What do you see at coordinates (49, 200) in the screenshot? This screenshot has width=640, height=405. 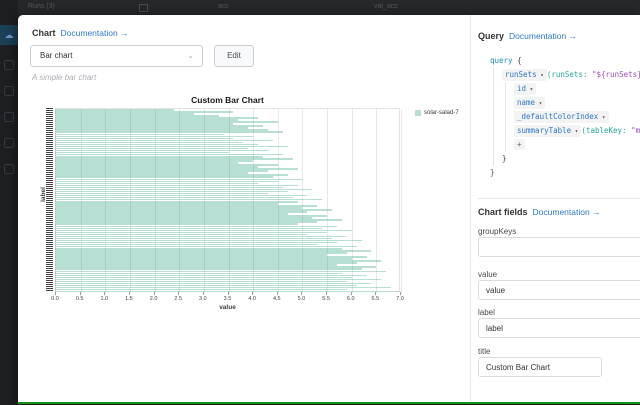 I see `y-axis-labels` at bounding box center [49, 200].